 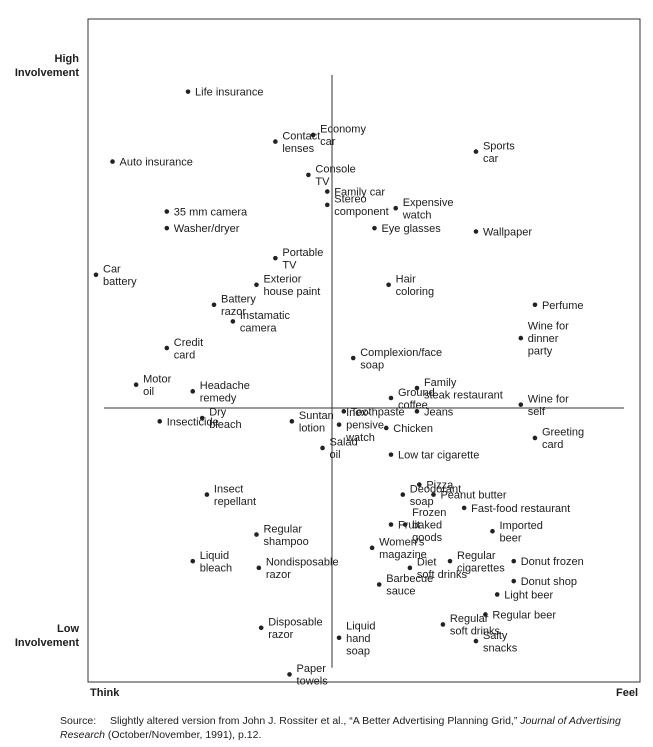 What do you see at coordinates (340, 728) in the screenshot?
I see `source-journal: Journal of Advertising Research` at bounding box center [340, 728].